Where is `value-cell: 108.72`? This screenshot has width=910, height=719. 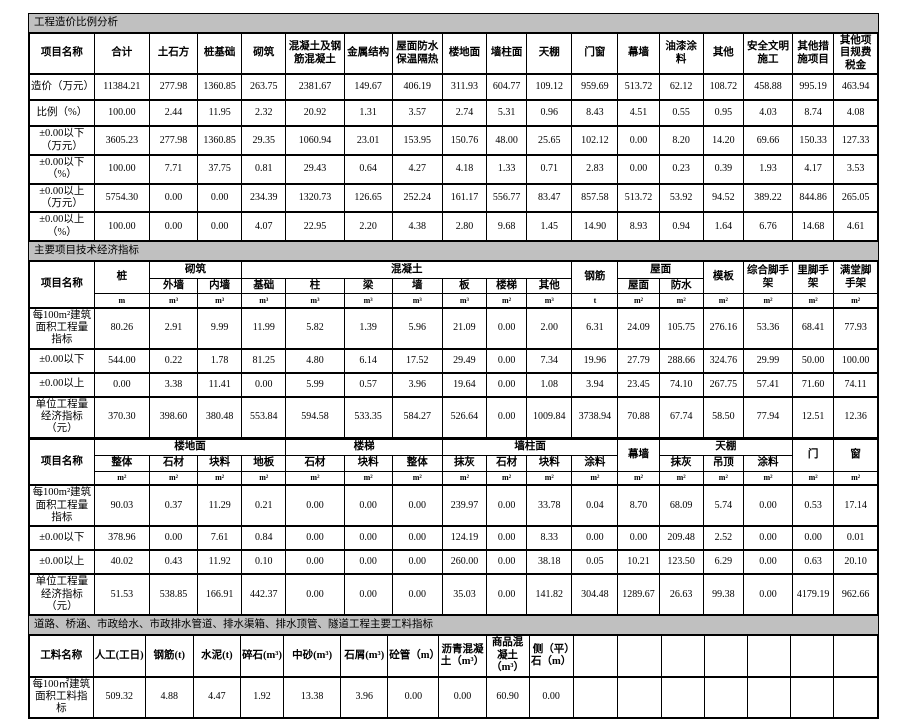
value-cell: 108.72 is located at coordinates (723, 87).